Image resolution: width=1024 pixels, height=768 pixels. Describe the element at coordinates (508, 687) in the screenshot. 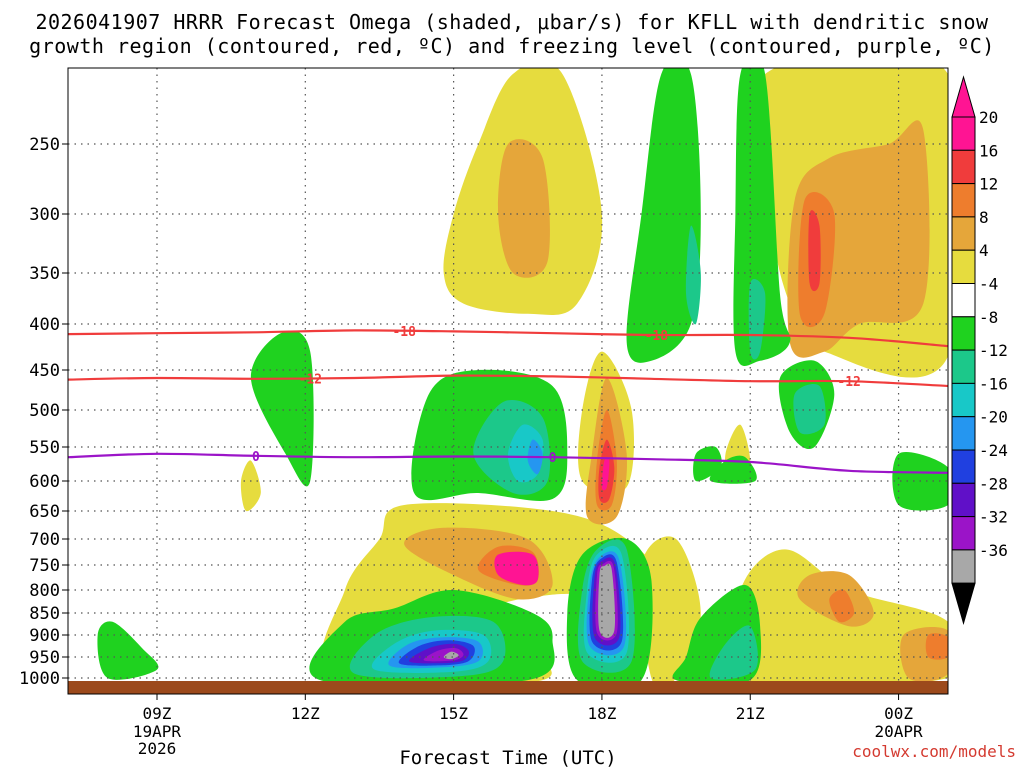

I see `ground-surface` at that location.